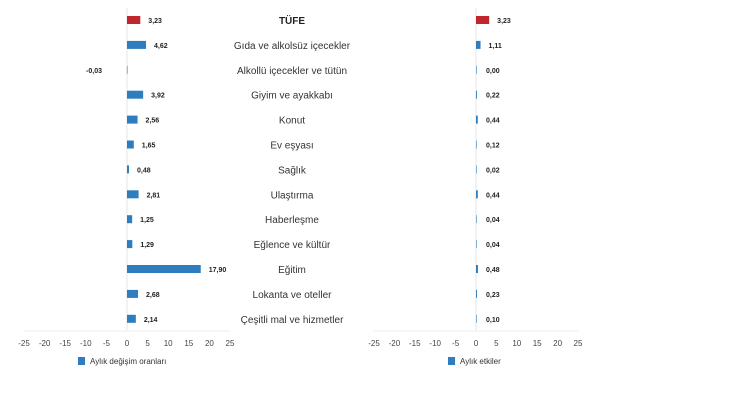  I want to click on legend-label: Aylık etkiler, so click(480, 361).